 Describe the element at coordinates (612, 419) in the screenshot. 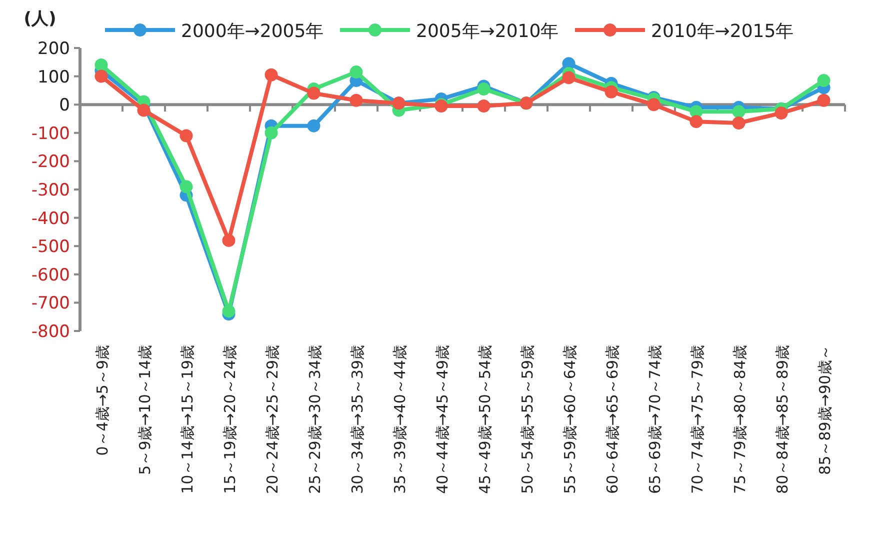

I see `x-tick-label: 60～64歳→65～69歳` at that location.